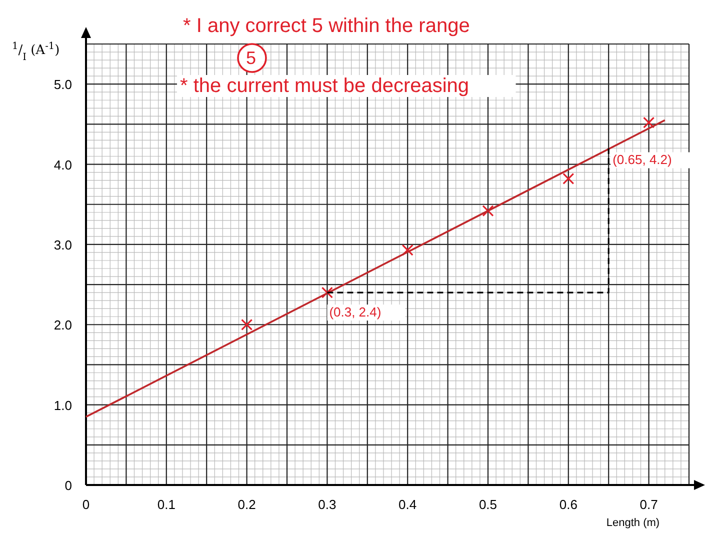  Describe the element at coordinates (568, 504) in the screenshot. I see `x-tick-label: 0.6` at that location.